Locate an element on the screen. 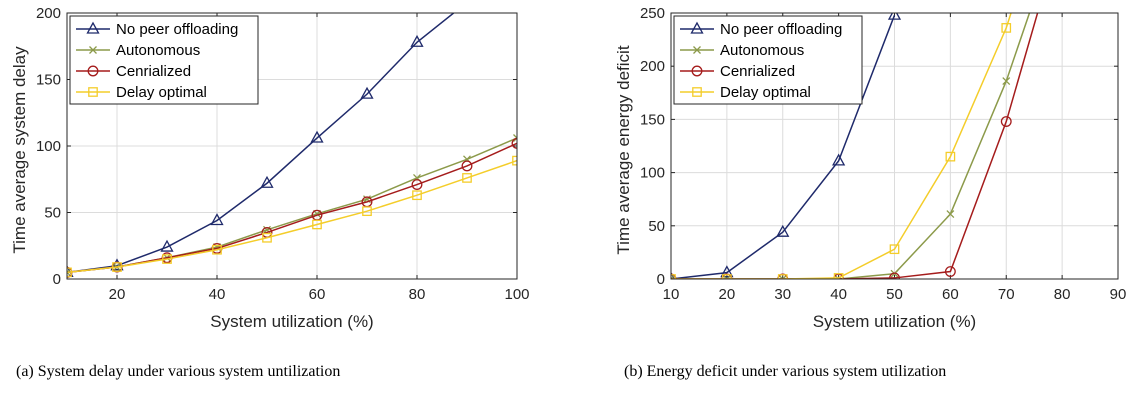  x-tick-label: 100 is located at coordinates (516, 294).